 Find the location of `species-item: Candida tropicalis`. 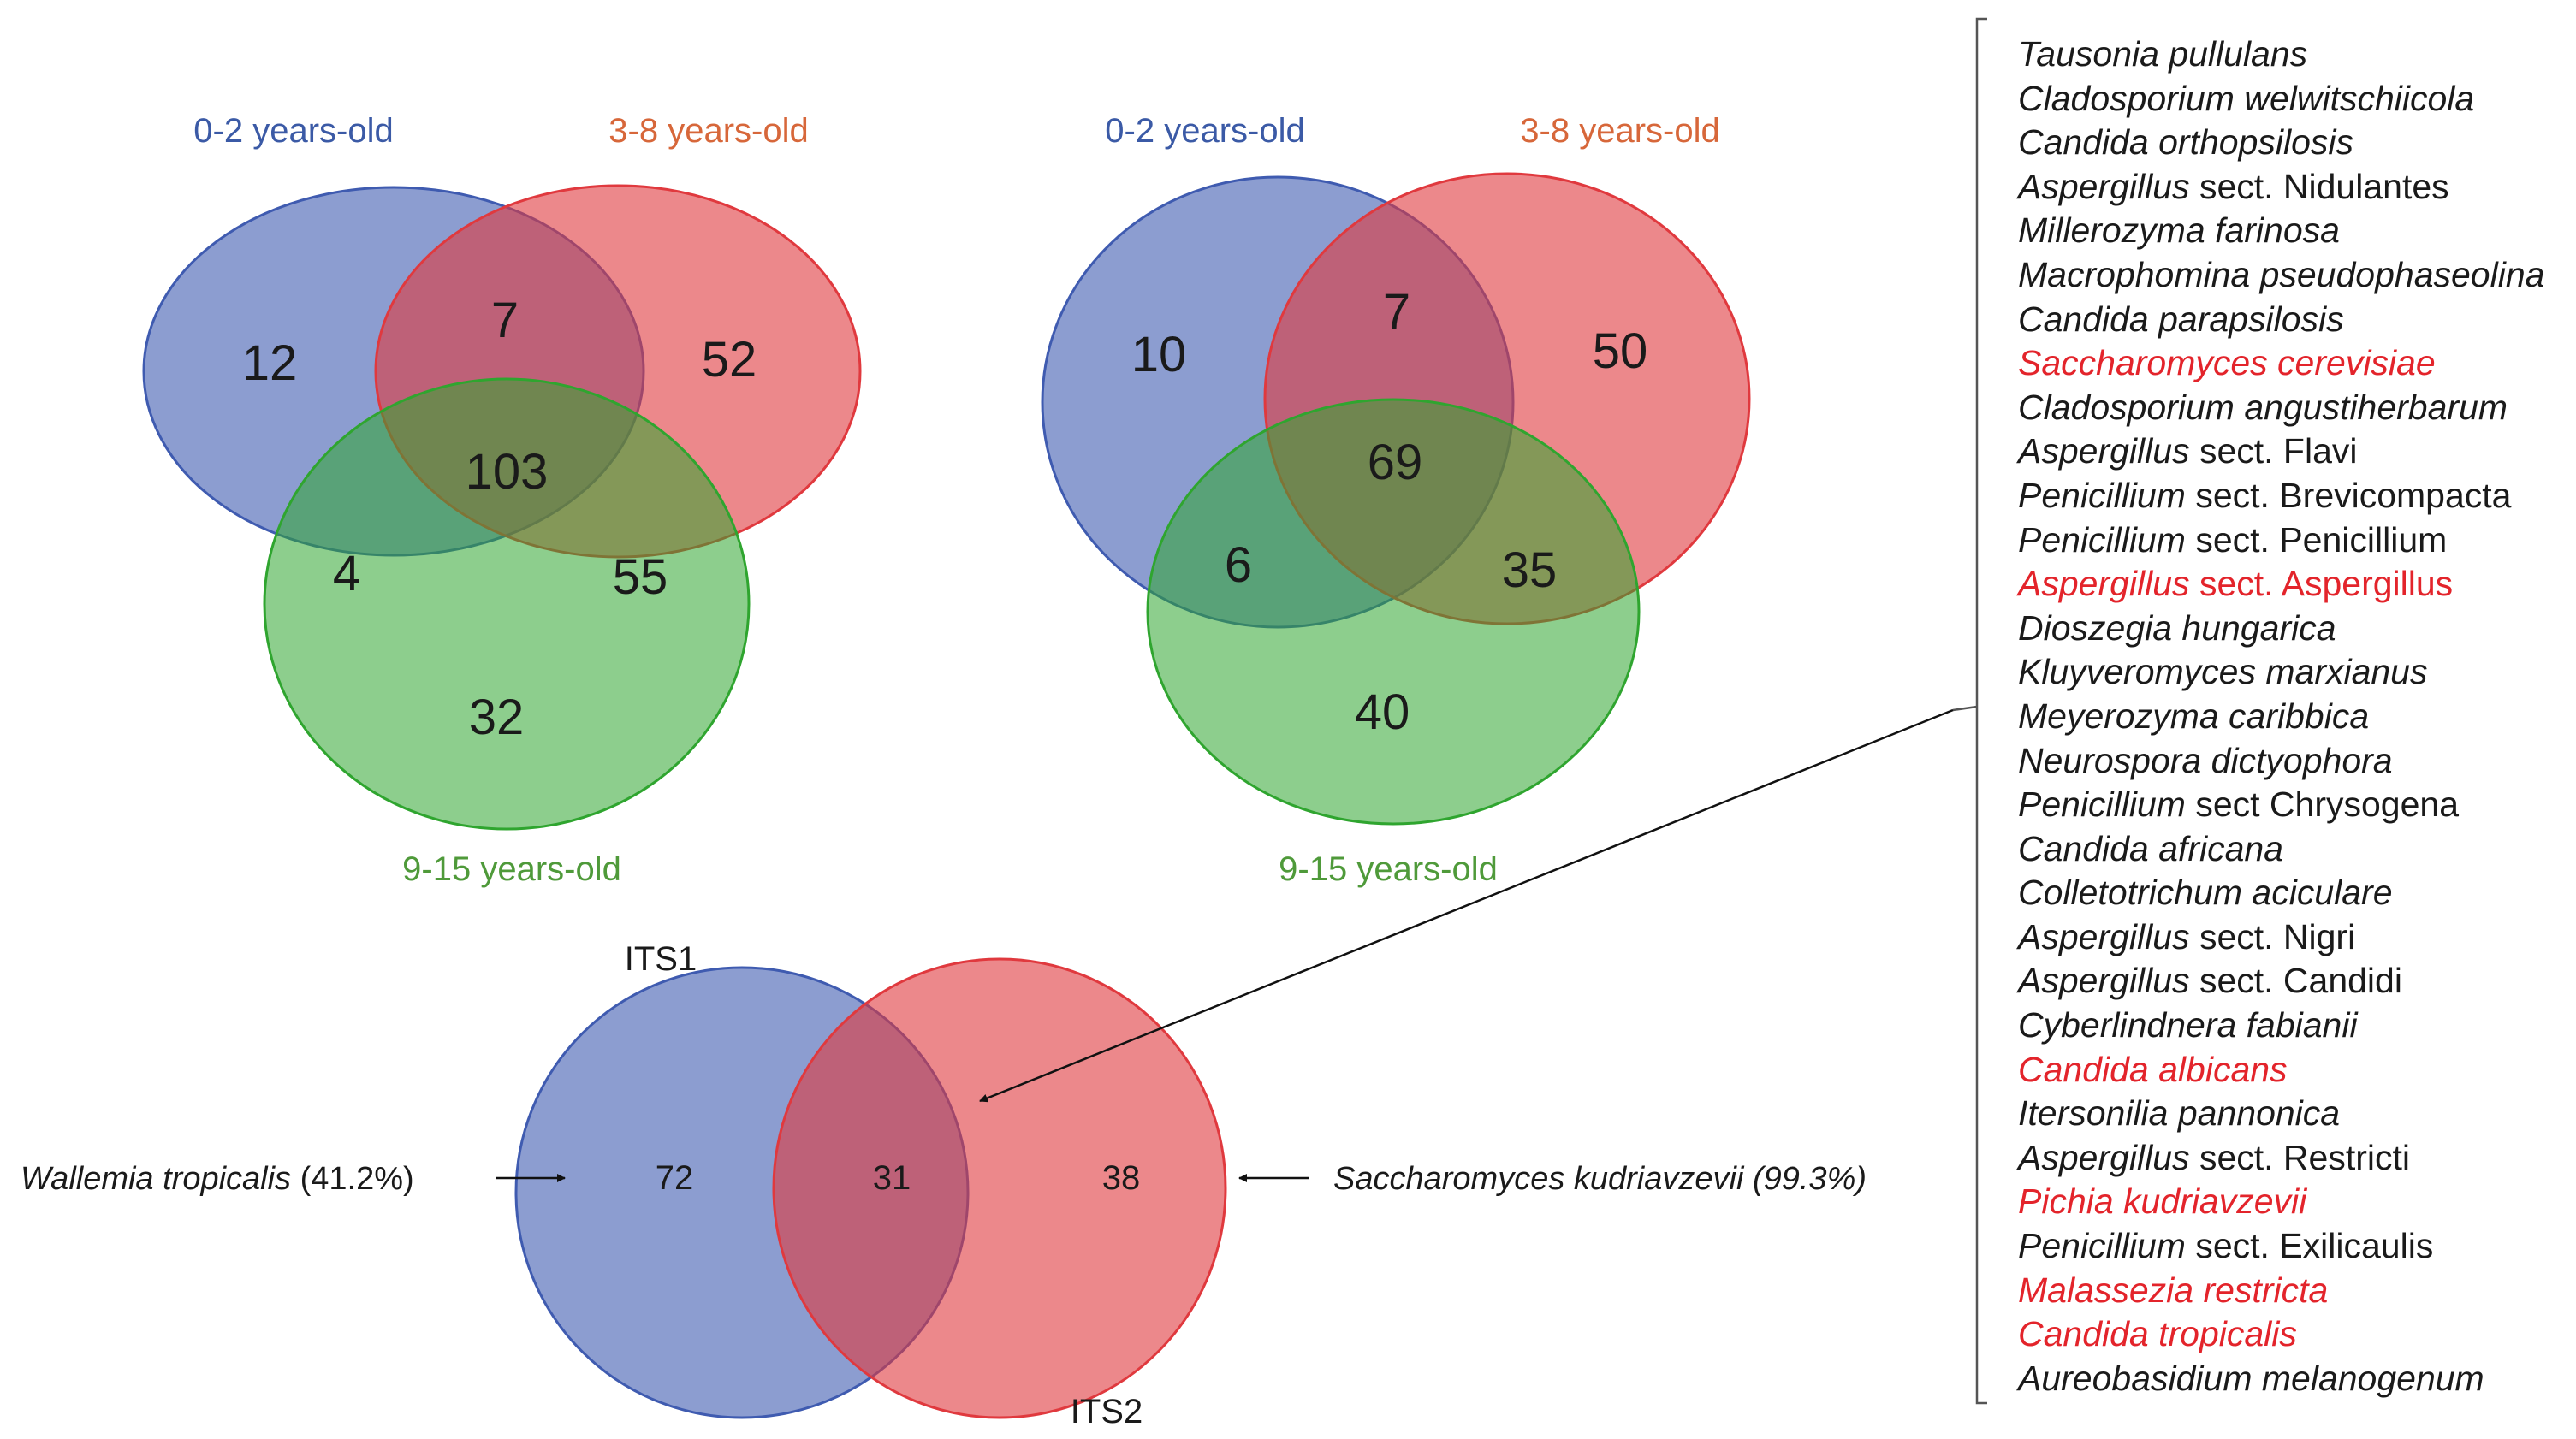

species-item: Candida tropicalis is located at coordinates (2281, 1334).